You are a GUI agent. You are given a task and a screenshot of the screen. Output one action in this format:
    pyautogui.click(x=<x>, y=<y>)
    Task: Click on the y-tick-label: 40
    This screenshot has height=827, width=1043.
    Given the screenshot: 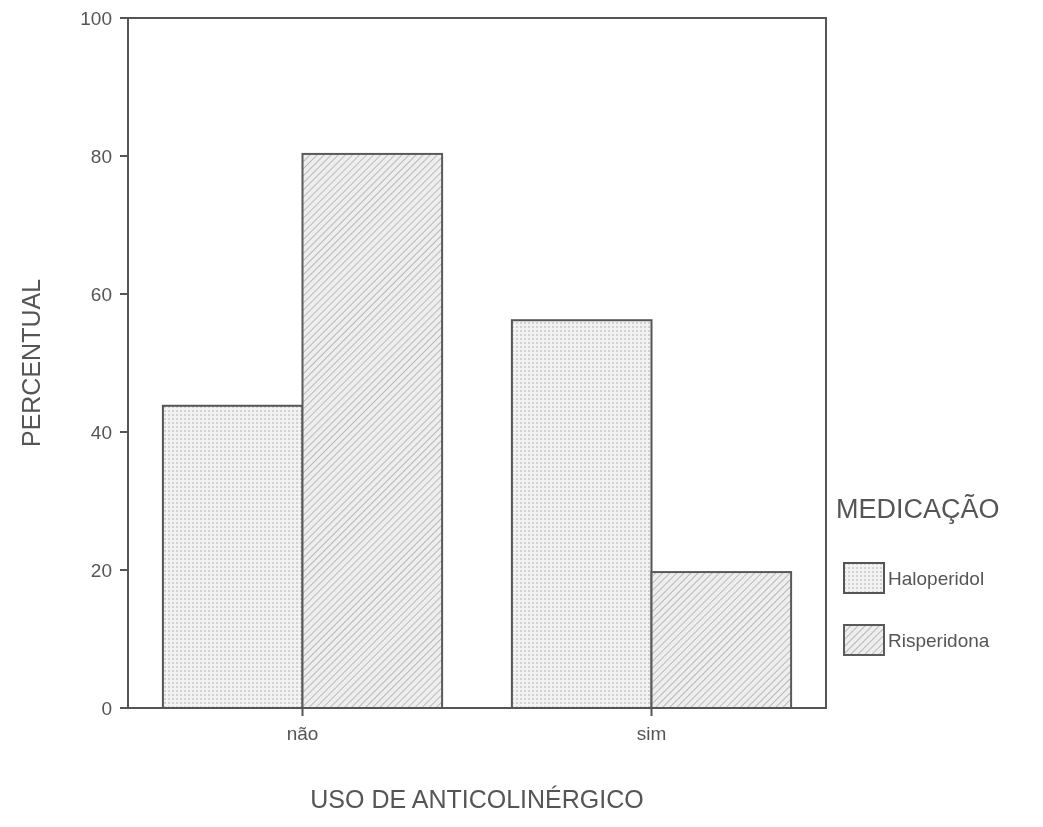 What is the action you would take?
    pyautogui.click(x=101, y=432)
    